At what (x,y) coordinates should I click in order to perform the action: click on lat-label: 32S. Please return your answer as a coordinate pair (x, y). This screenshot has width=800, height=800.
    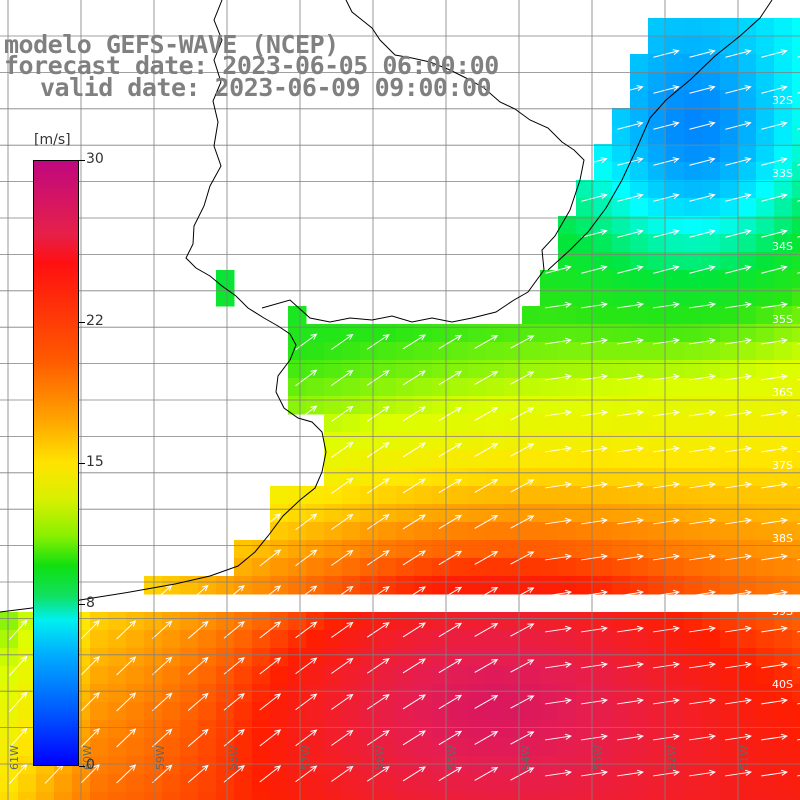
    Looking at the image, I should click on (782, 100).